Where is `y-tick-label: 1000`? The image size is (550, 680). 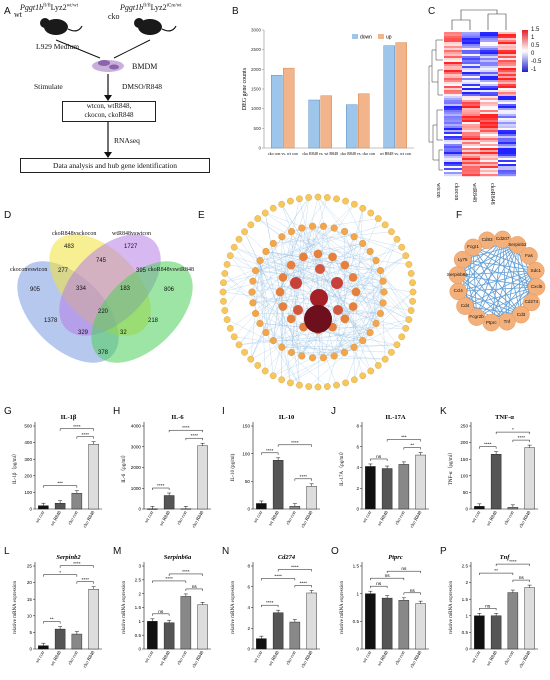 y-tick-label: 1000 is located at coordinates (136, 488).